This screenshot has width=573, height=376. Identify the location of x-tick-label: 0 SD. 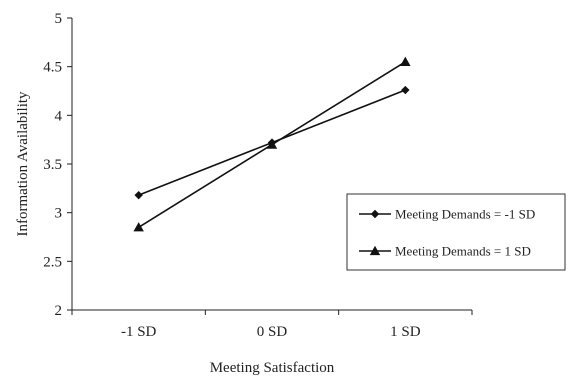
(272, 332).